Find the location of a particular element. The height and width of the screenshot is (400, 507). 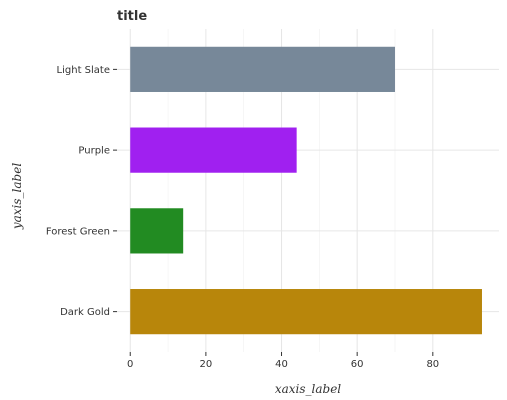

y-axis-ticks: Dark Gold Forest Green Purple Light Slate is located at coordinates (81, 191).